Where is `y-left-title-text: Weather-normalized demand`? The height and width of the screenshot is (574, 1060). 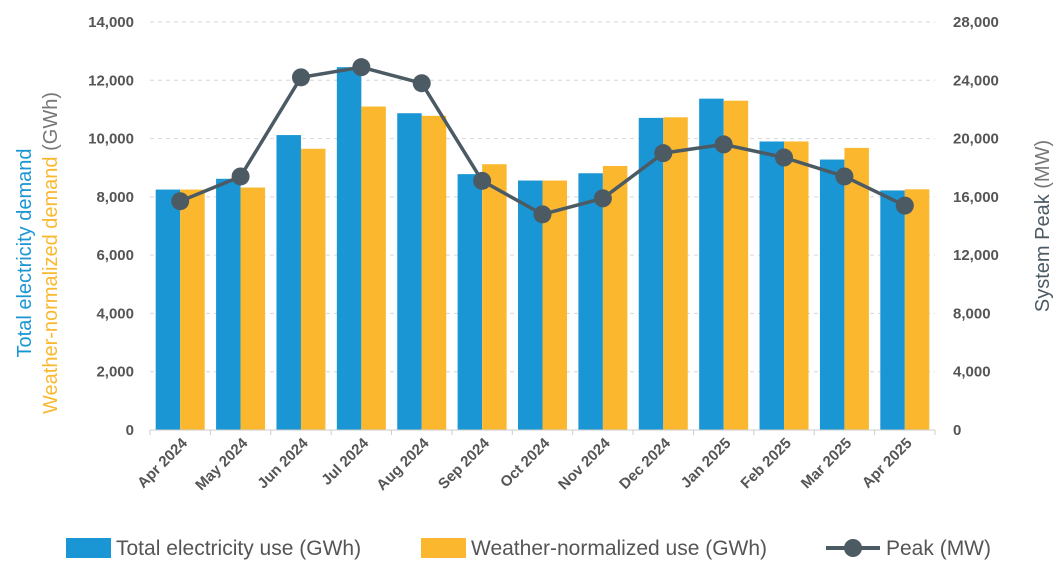 y-left-title-text: Weather-normalized demand is located at coordinates (51, 285).